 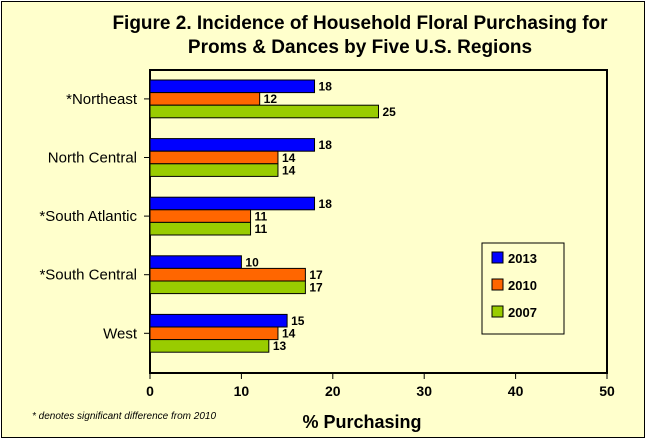 What do you see at coordinates (200, 228) in the screenshot?
I see `bar-south-atlantic-2007` at bounding box center [200, 228].